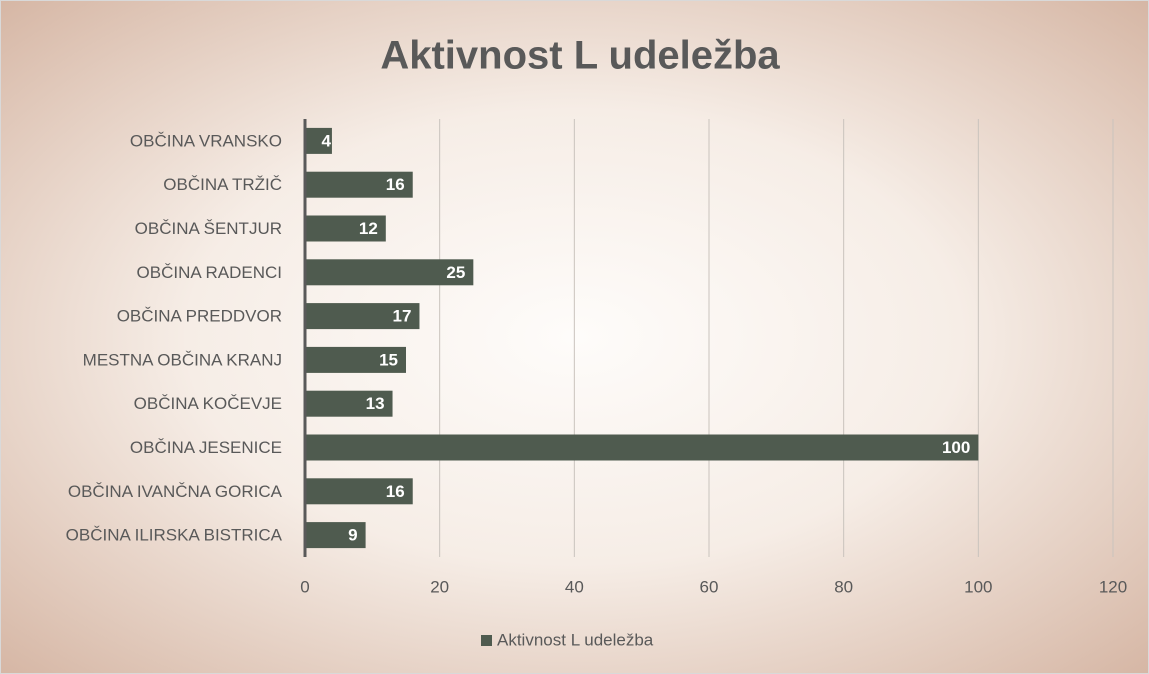  Describe the element at coordinates (402, 316) in the screenshot. I see `data-label: 17` at that location.